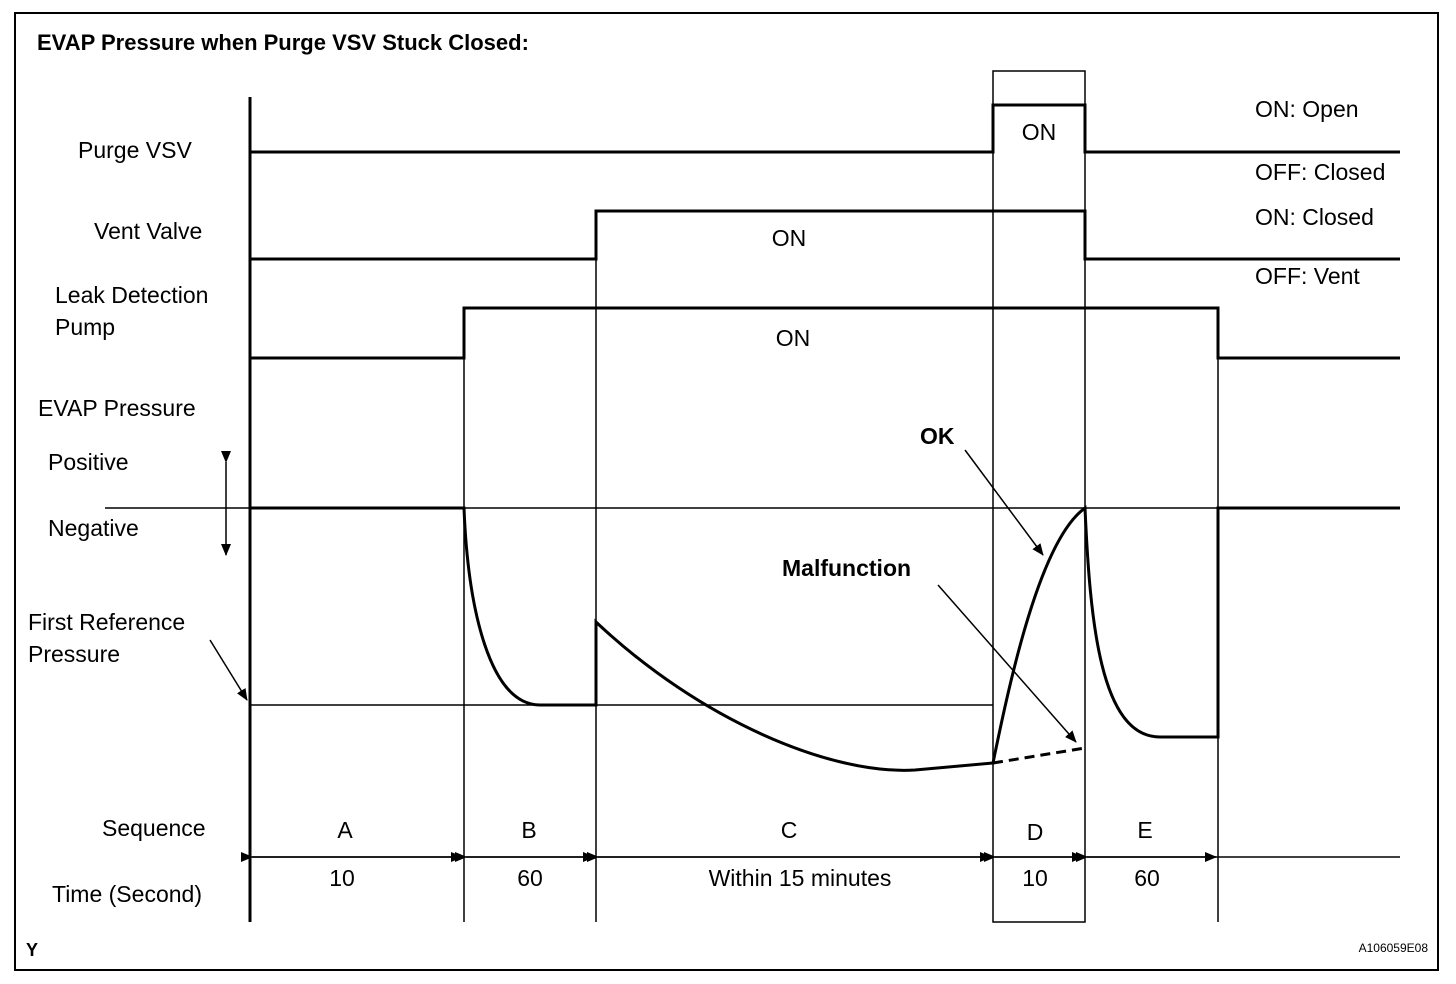 The height and width of the screenshot is (984, 1456). What do you see at coordinates (1307, 276) in the screenshot?
I see `note: OFF: Vent` at bounding box center [1307, 276].